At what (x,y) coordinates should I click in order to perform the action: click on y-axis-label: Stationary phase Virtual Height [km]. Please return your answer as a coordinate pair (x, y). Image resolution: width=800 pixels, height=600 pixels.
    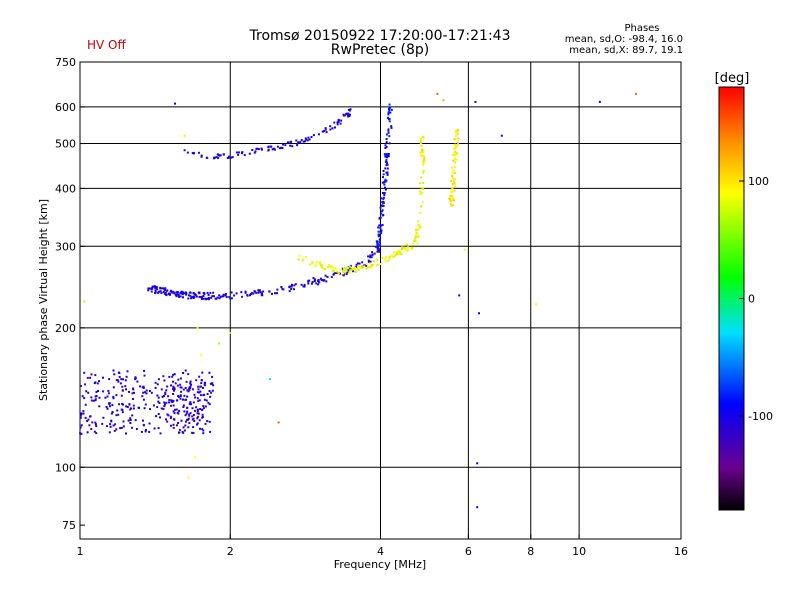
    Looking at the image, I should click on (43, 300).